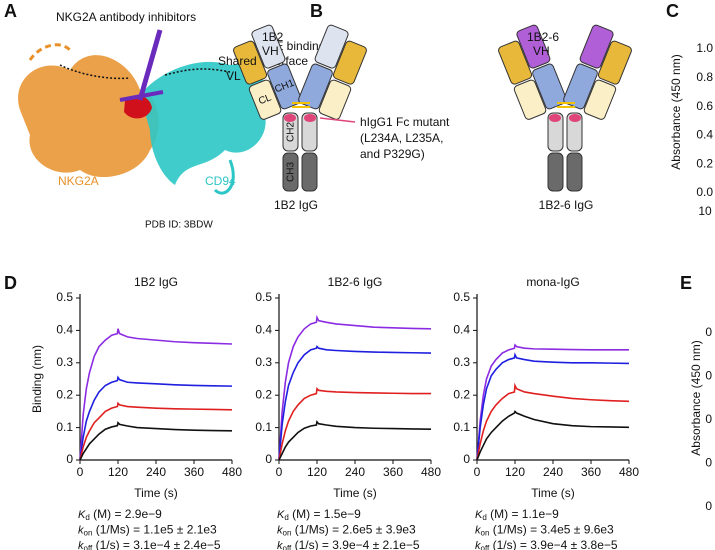  What do you see at coordinates (10, 11) in the screenshot?
I see `panel-label: A` at bounding box center [10, 11].